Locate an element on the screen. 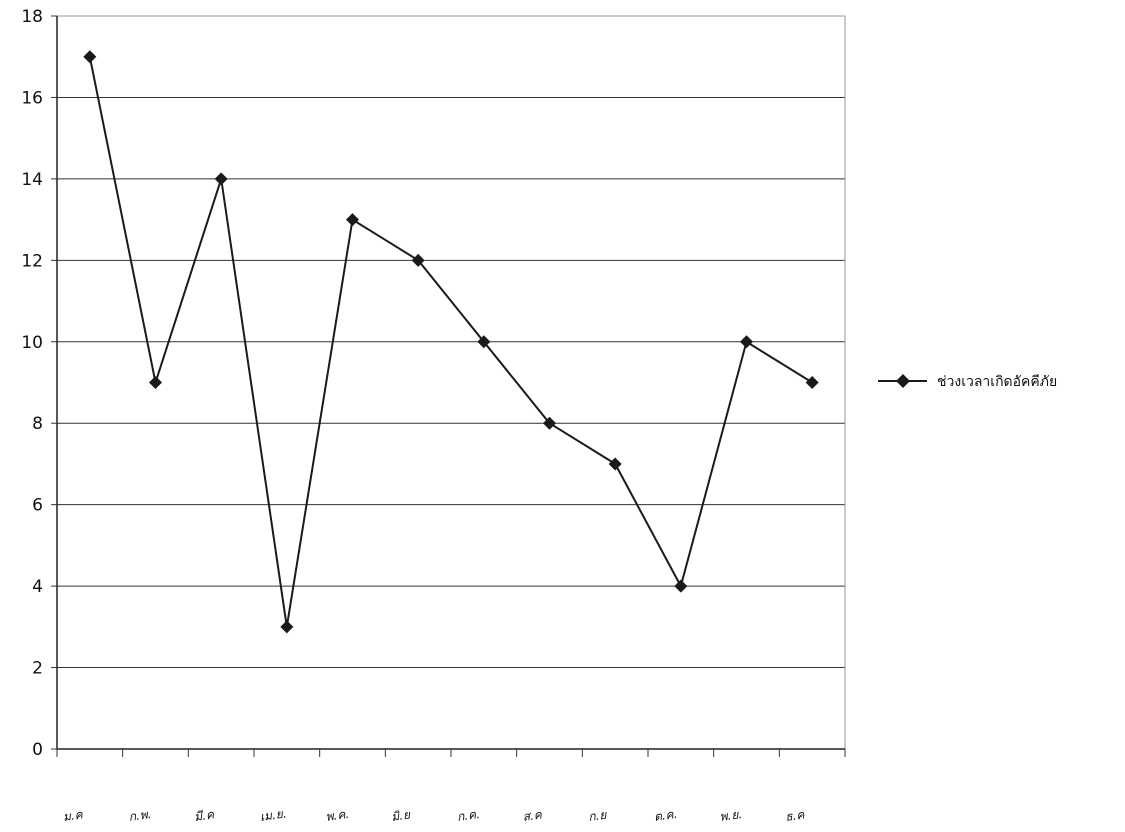 The image size is (1125, 832). y-tick-label-16: 16 is located at coordinates (32, 98).